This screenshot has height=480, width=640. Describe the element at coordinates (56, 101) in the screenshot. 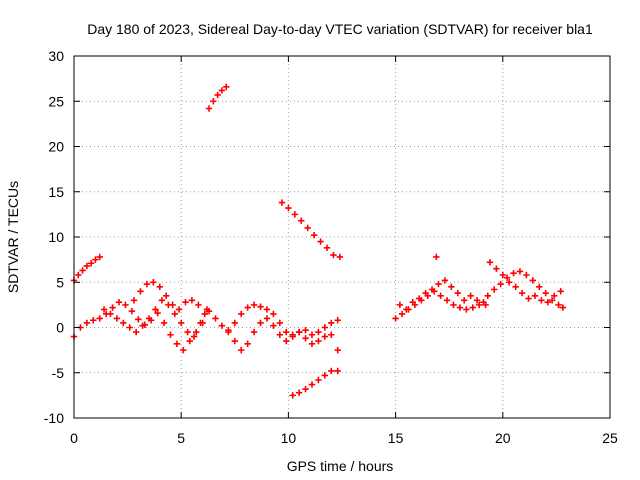

I see `y-tick-label: 25` at that location.